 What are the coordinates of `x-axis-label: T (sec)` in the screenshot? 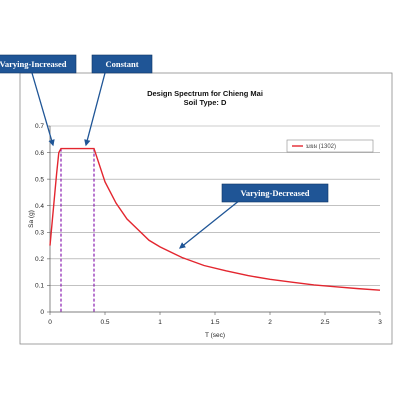 It's located at (215, 335).